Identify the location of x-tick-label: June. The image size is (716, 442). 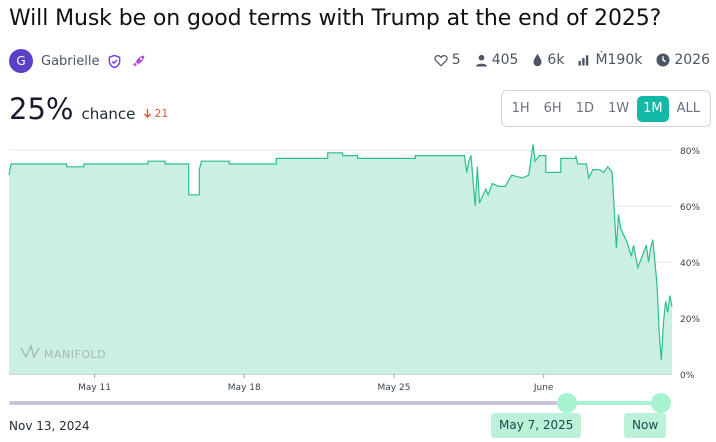
(543, 388).